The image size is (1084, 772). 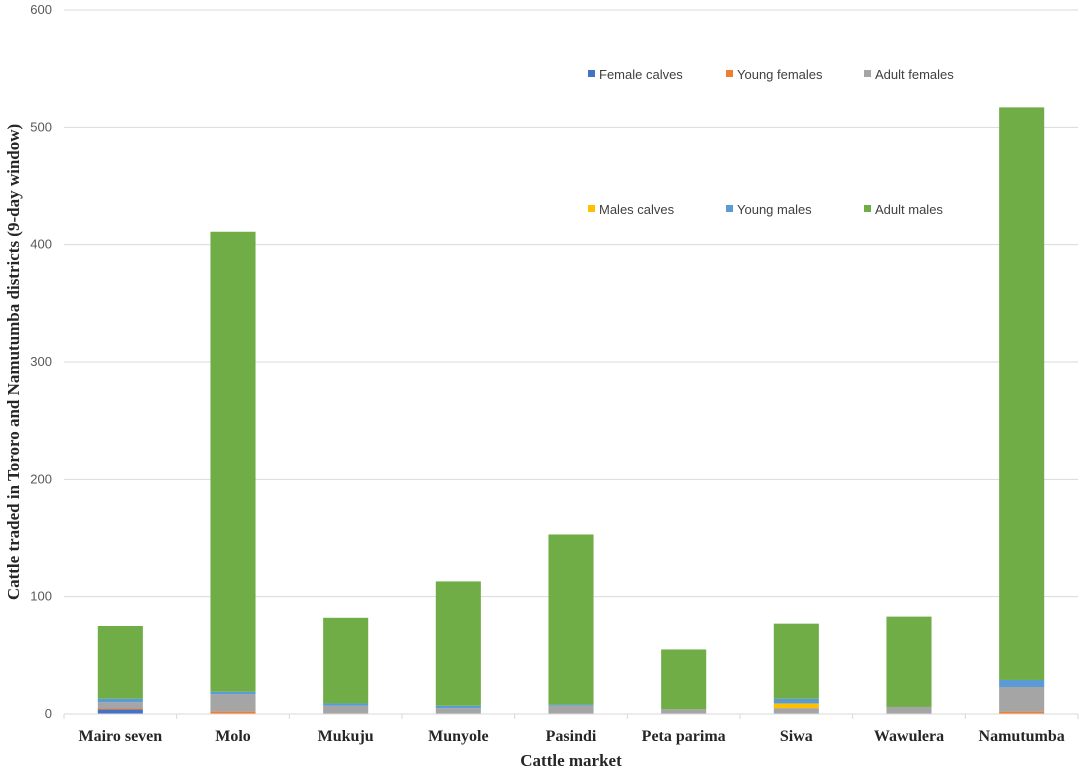 I want to click on category-label: Namutumba, so click(x=1022, y=736).